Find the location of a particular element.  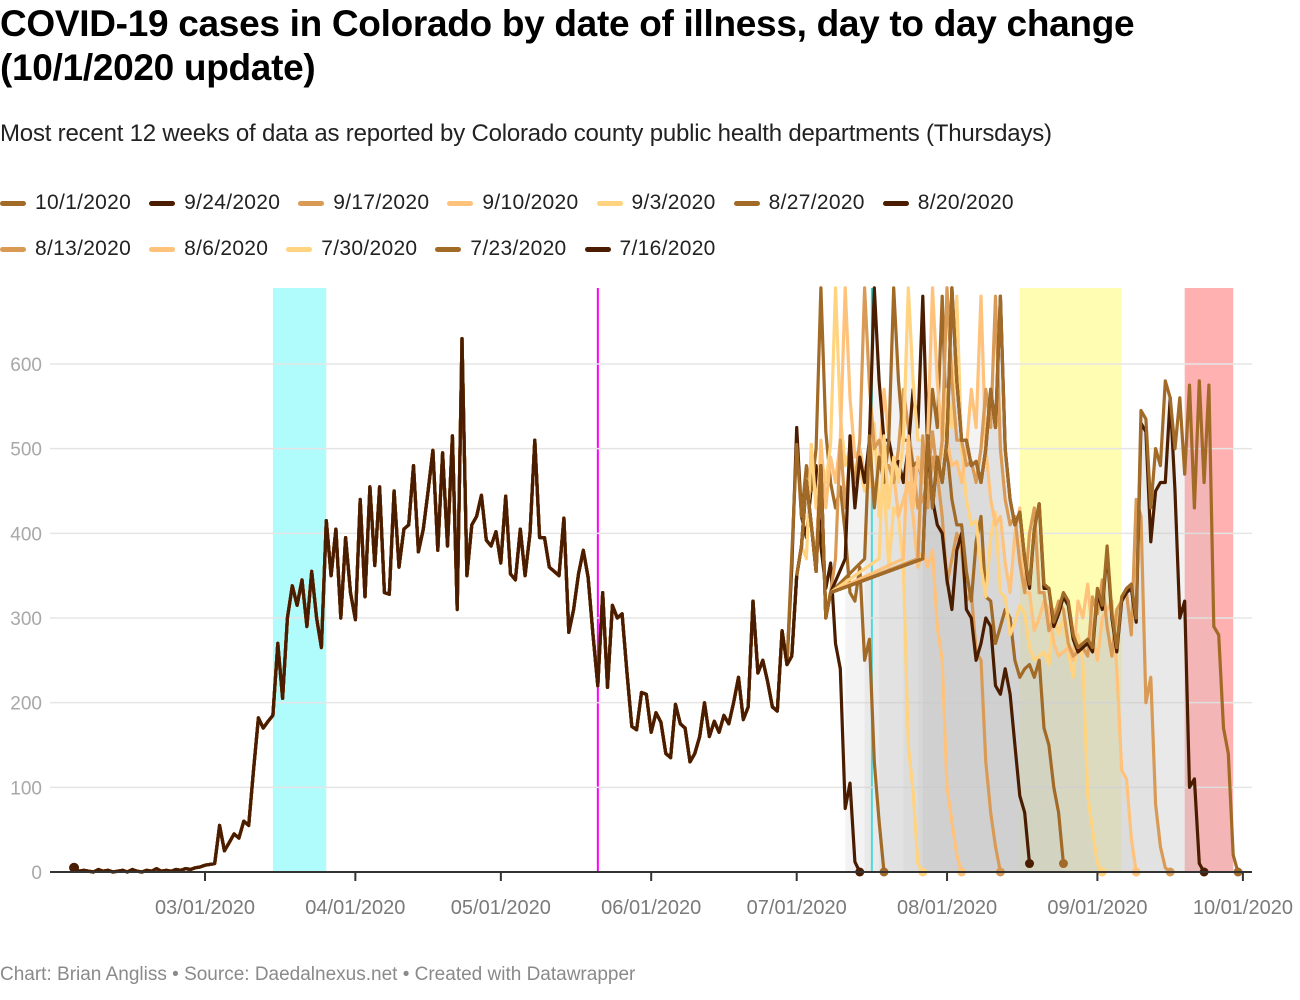

legend-item: 9/17/2020 is located at coordinates (363, 203).